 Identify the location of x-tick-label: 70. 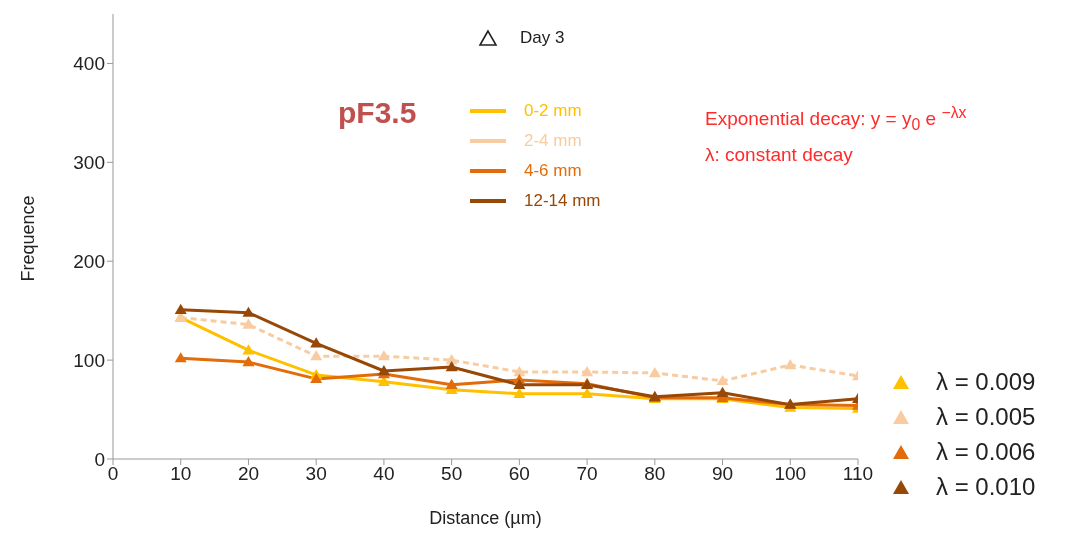
(587, 474).